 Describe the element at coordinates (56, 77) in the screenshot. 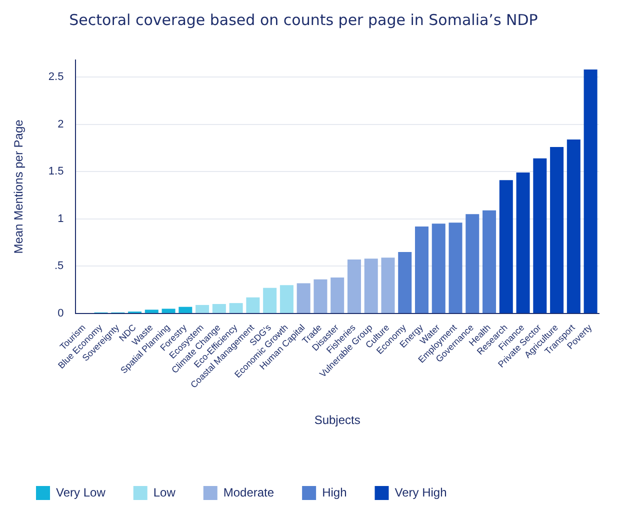

I see `y-tick-label: 2.5` at that location.